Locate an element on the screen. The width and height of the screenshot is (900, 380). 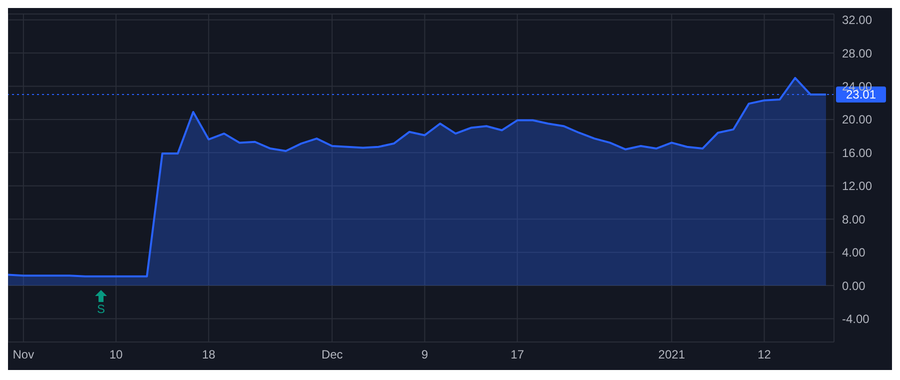
x-tick-label: 10 is located at coordinates (116, 355).